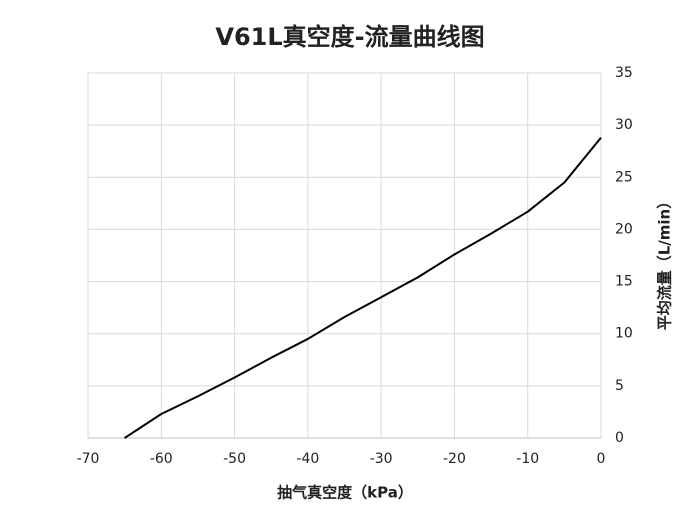  I want to click on x-tick-label: -40, so click(307, 459).